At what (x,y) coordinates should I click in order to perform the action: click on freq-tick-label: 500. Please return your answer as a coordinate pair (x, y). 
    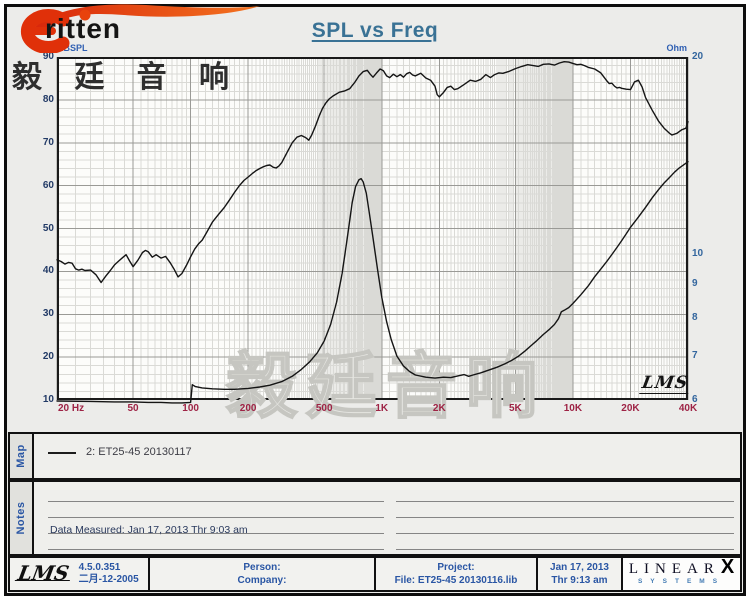
    Looking at the image, I should click on (324, 408).